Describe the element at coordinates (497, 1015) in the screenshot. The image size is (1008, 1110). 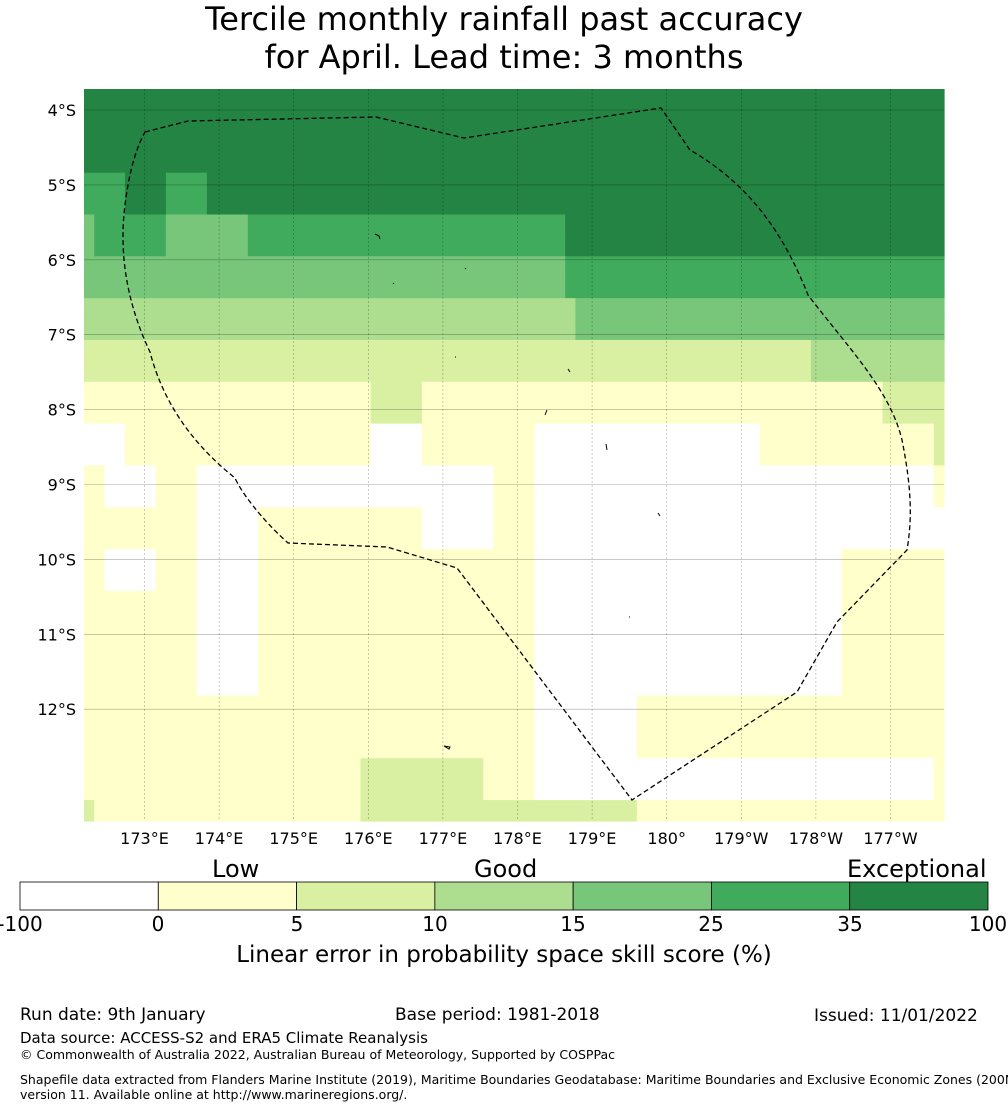
I see `base-period: Base period: 1981-2018` at that location.